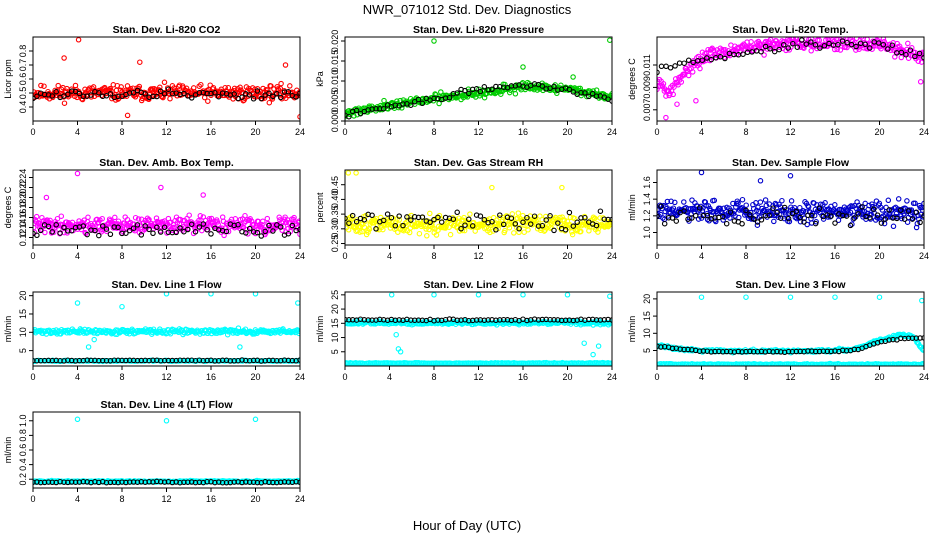 The height and width of the screenshot is (540, 936). Describe the element at coordinates (647, 199) in the screenshot. I see `y-tick-label: 1.4` at that location.